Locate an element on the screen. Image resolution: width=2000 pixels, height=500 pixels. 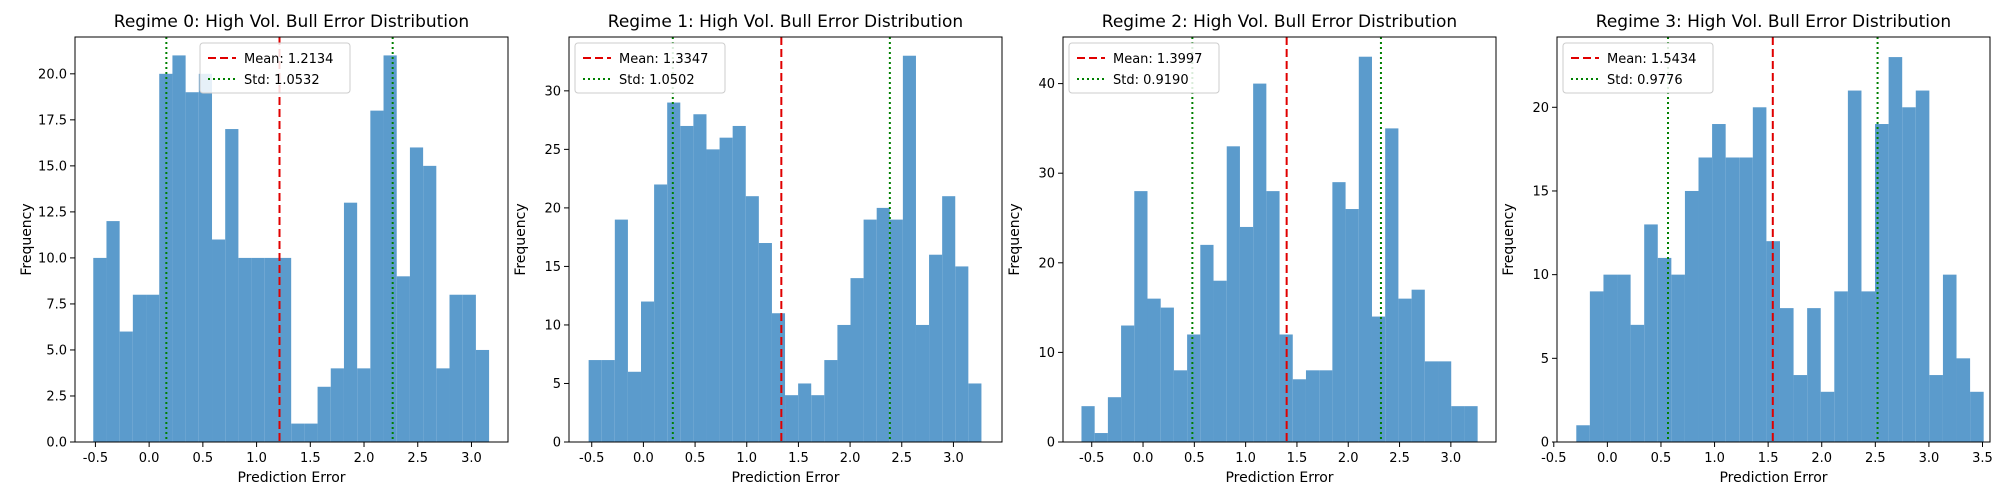
x-tick-label: 2.5 is located at coordinates (901, 458).